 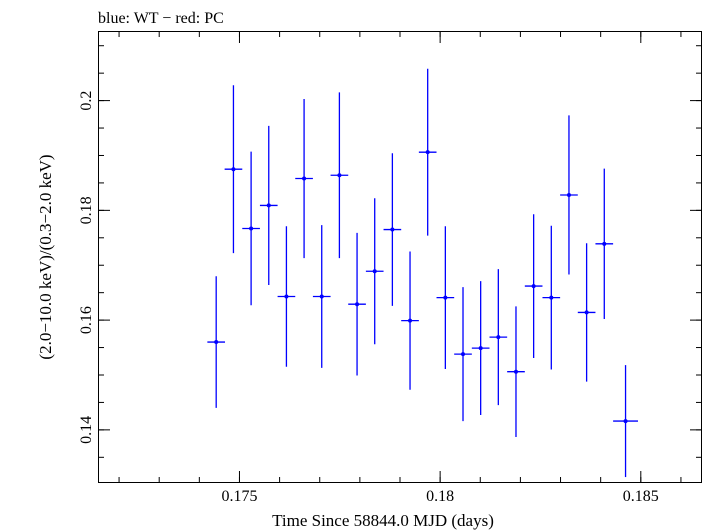 I want to click on x-tick-label: 0.175, so click(x=239, y=496).